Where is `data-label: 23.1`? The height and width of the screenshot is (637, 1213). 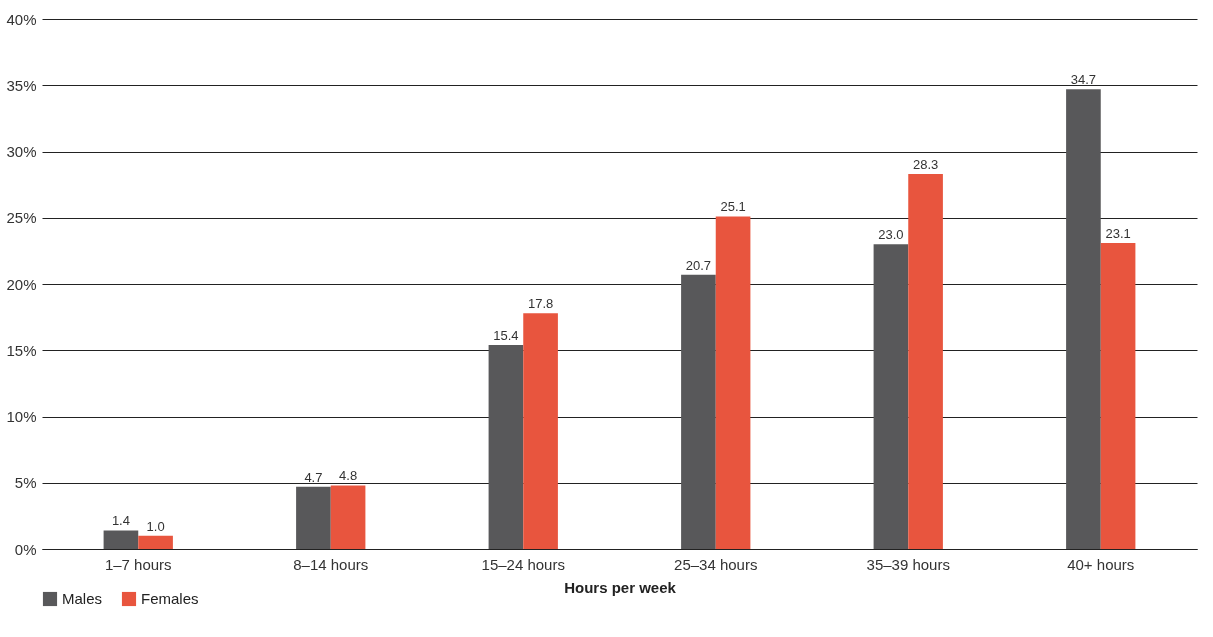
data-label: 23.1 is located at coordinates (1118, 233).